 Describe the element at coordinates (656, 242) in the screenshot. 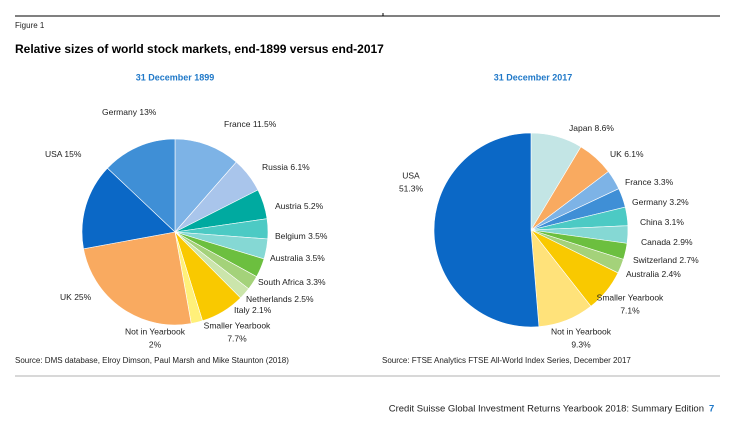

I see `slice-label: Canada` at that location.